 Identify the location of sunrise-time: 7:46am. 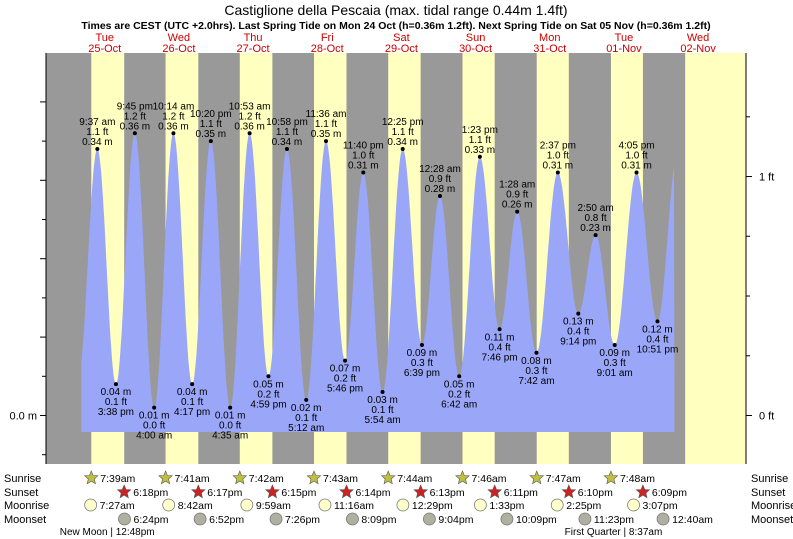
(488, 479).